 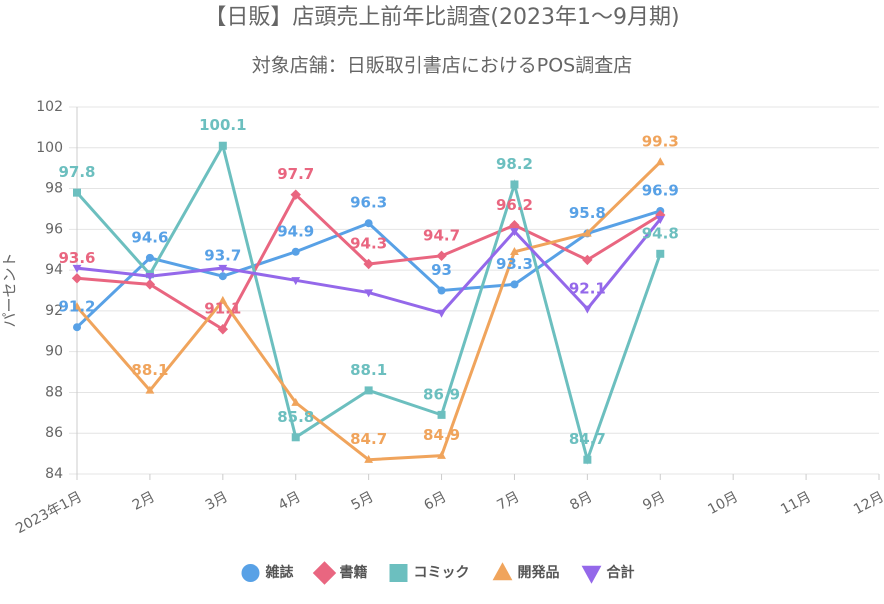 I want to click on x-tick-label: 11月, so click(x=796, y=503).